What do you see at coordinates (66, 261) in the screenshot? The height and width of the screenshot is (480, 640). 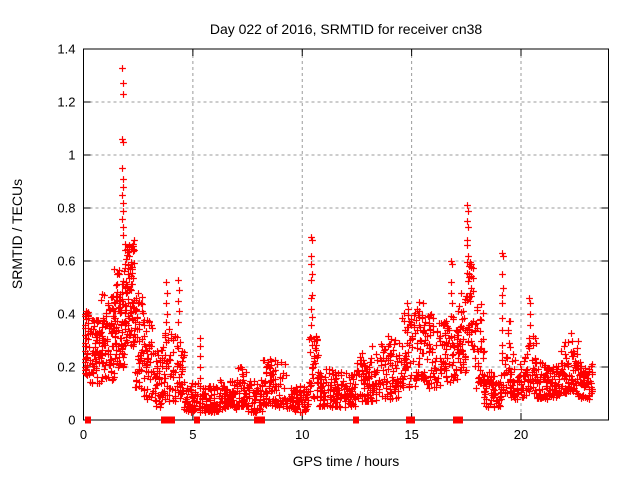 I see `y-tick-label: 0.6` at bounding box center [66, 261].